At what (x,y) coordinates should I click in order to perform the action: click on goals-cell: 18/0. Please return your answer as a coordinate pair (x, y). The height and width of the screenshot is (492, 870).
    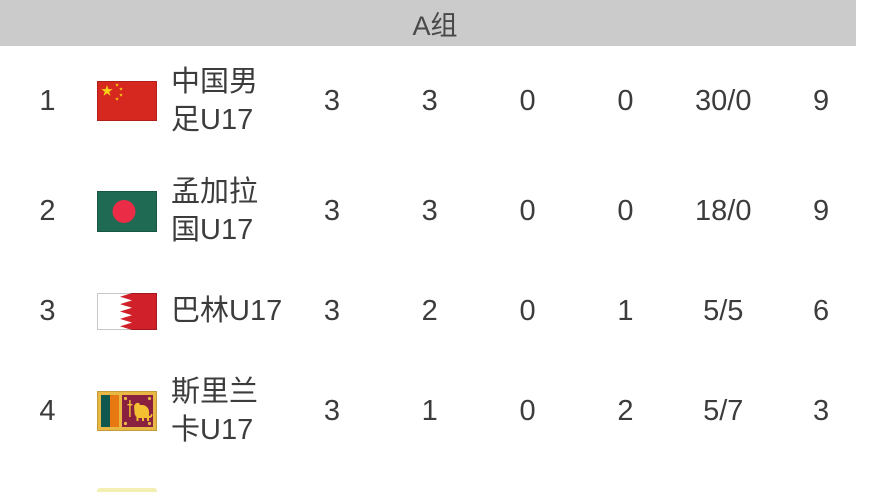
    Looking at the image, I should click on (723, 210).